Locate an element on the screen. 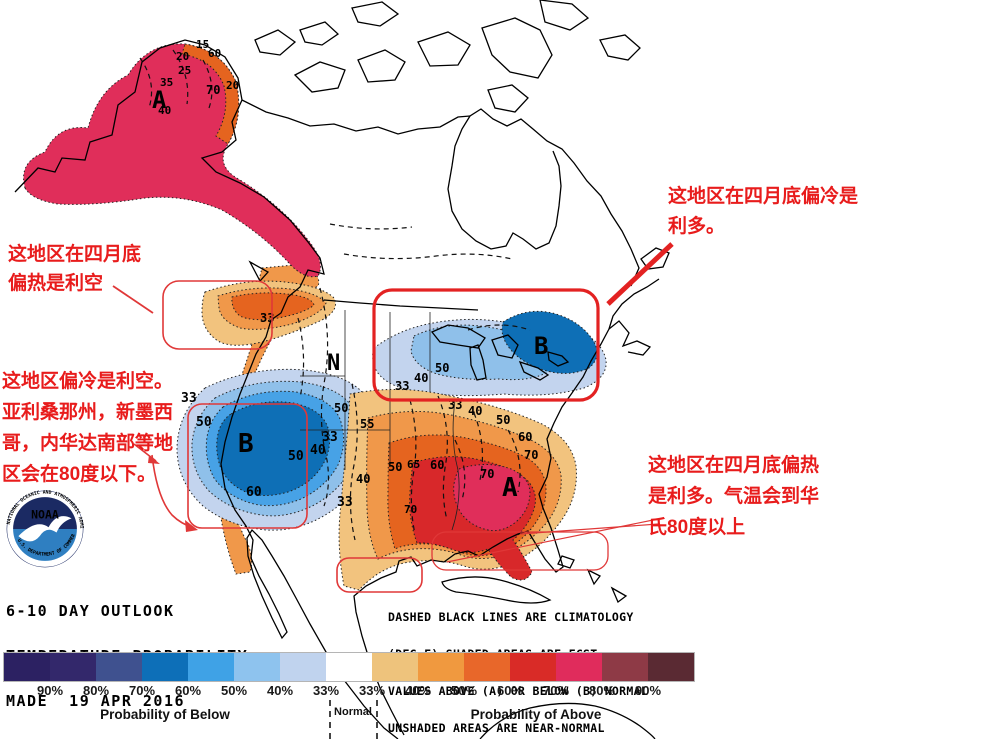 Image resolution: width=1000 pixels, height=739 pixels. legend-normal-label: Normal is located at coordinates (353, 712).